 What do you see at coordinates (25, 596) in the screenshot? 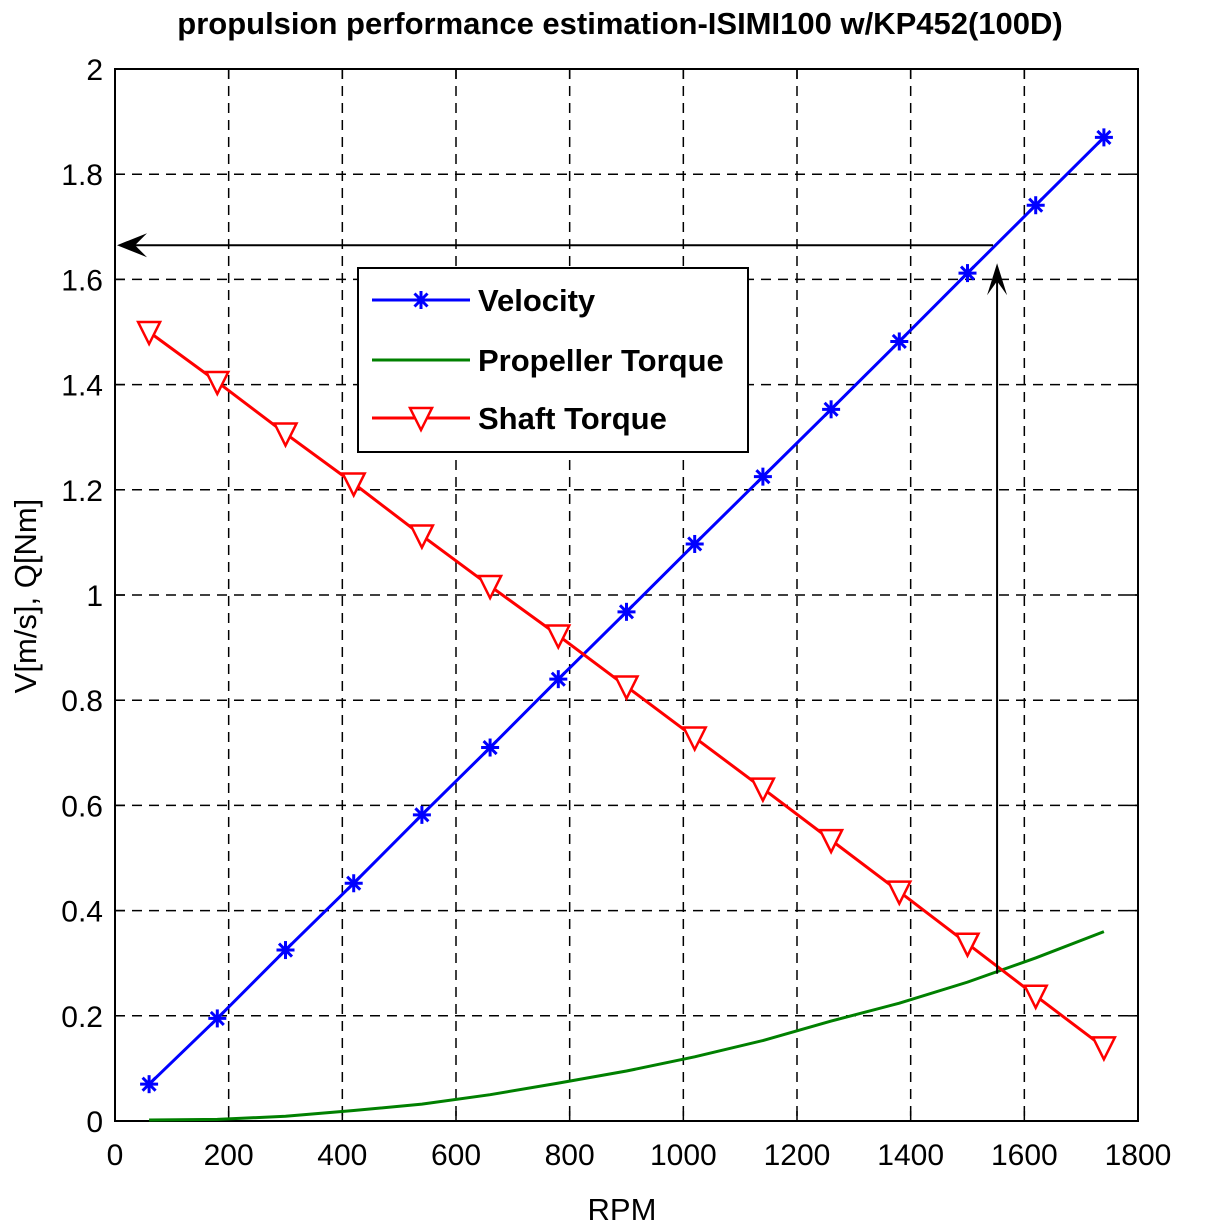
I see `y-axis-label: V[m/s], Q[Nm]` at bounding box center [25, 596].